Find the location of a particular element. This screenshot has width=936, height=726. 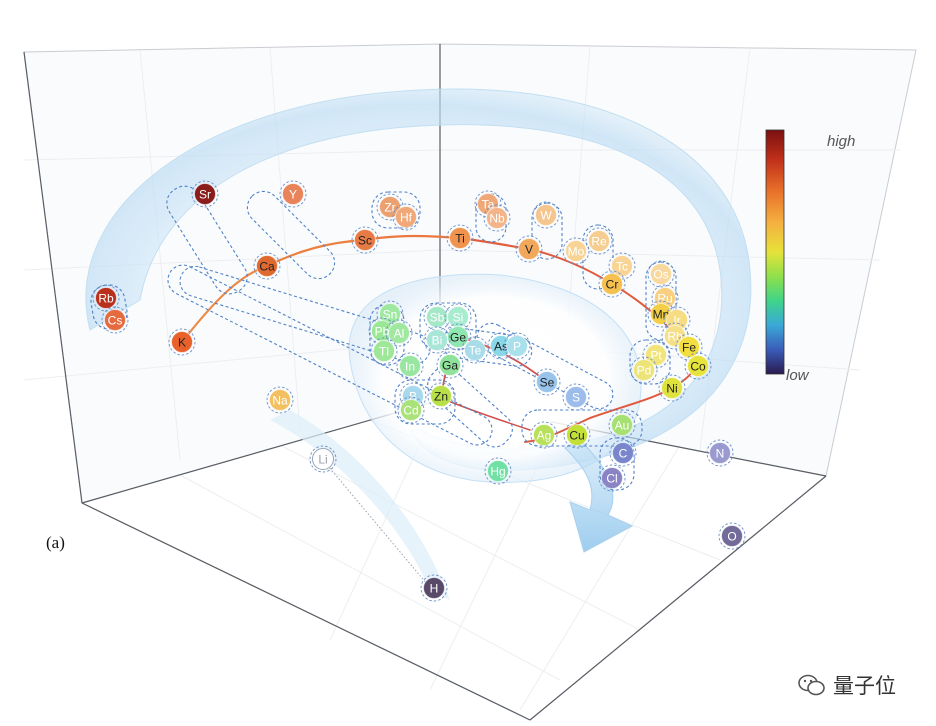

element-symbol: C is located at coordinates (623, 454).